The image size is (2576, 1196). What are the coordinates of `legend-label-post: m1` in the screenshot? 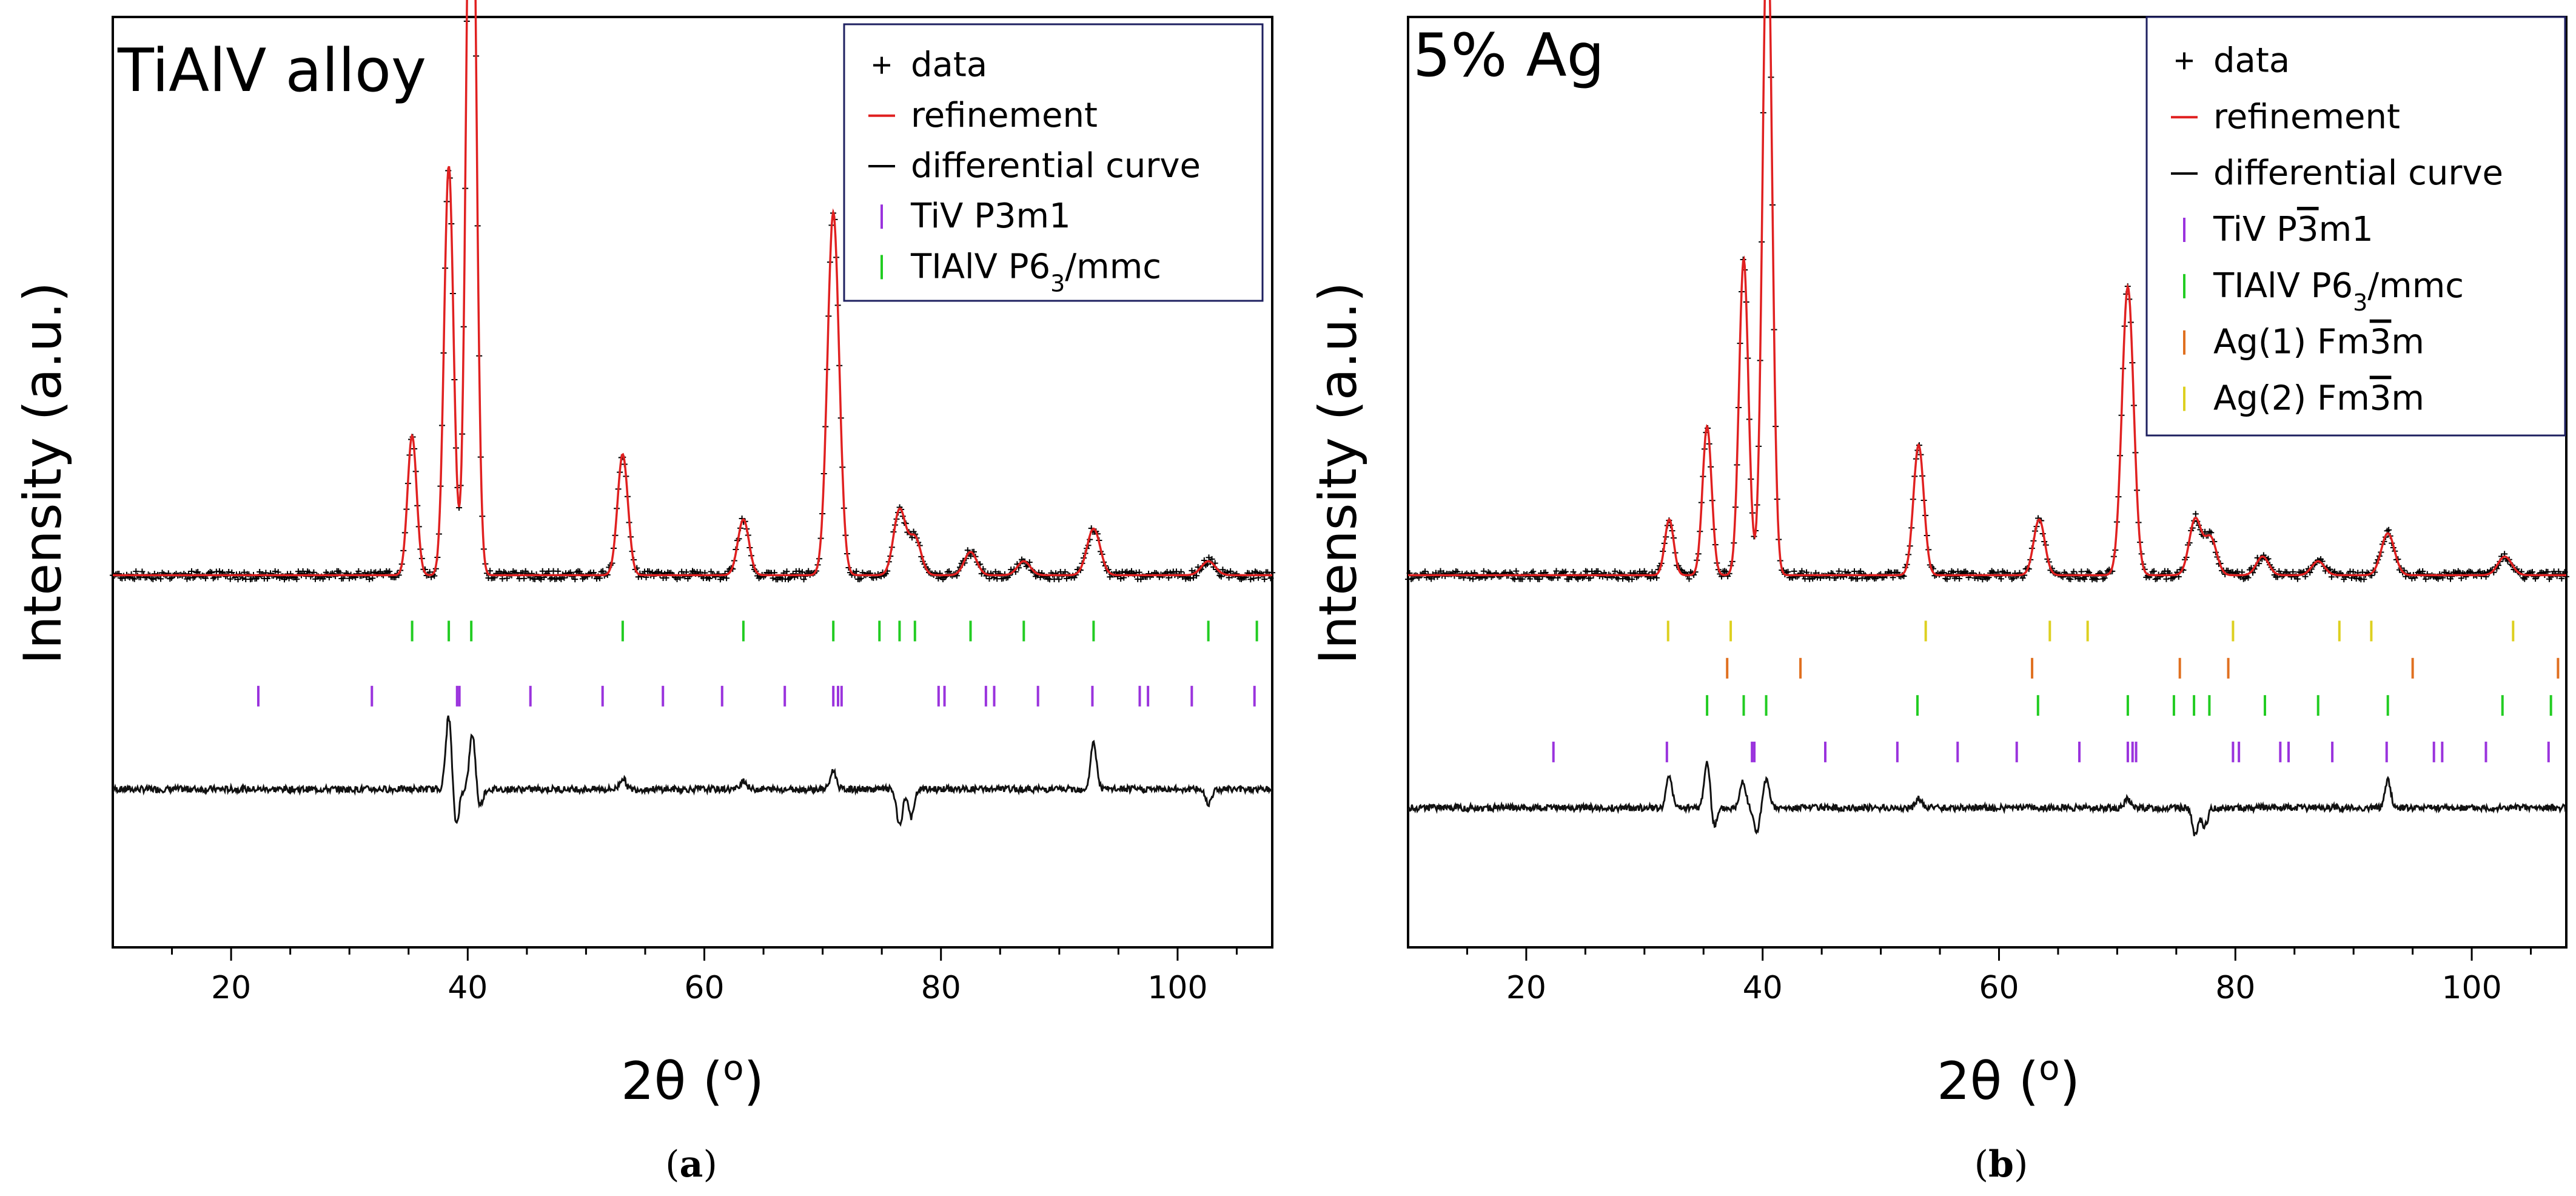 It's located at (2346, 229).